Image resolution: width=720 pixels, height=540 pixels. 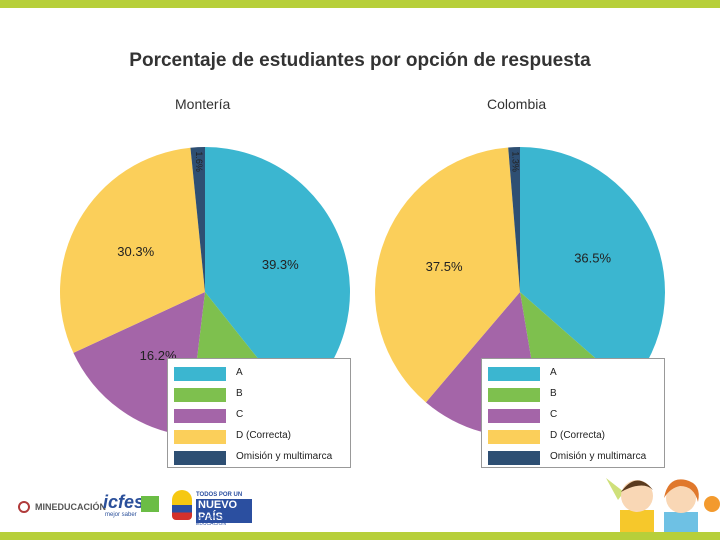 What do you see at coordinates (213, 521) in the screenshot?
I see `nuevo-pais-line3: PAZ EQUIDAD EDUCACIÓN` at bounding box center [213, 521].